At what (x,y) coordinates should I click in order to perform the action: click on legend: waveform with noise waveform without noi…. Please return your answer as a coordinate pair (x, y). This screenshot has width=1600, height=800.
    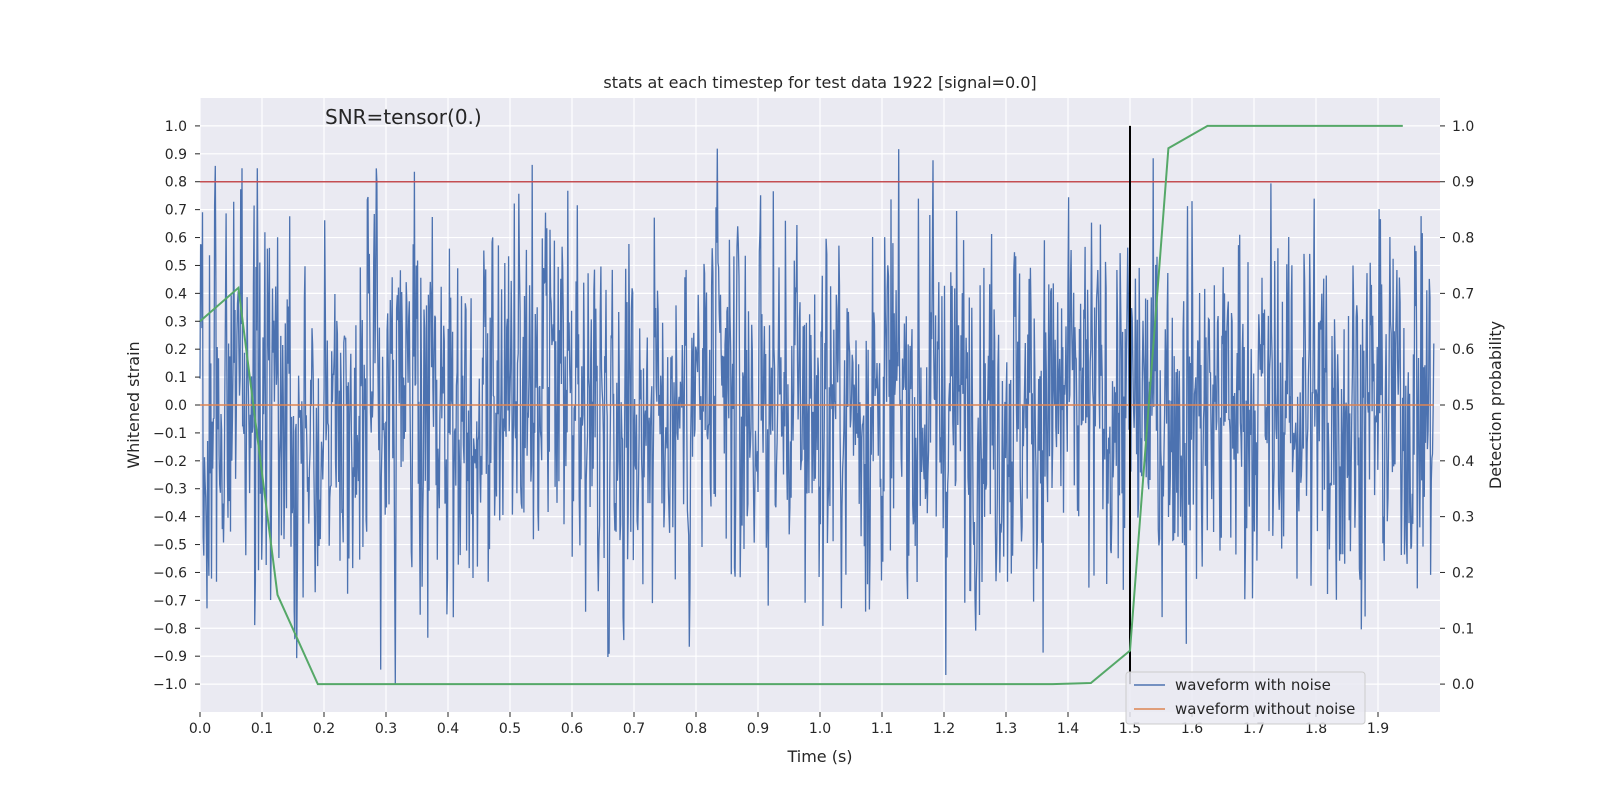
    Looking at the image, I should click on (1245, 698).